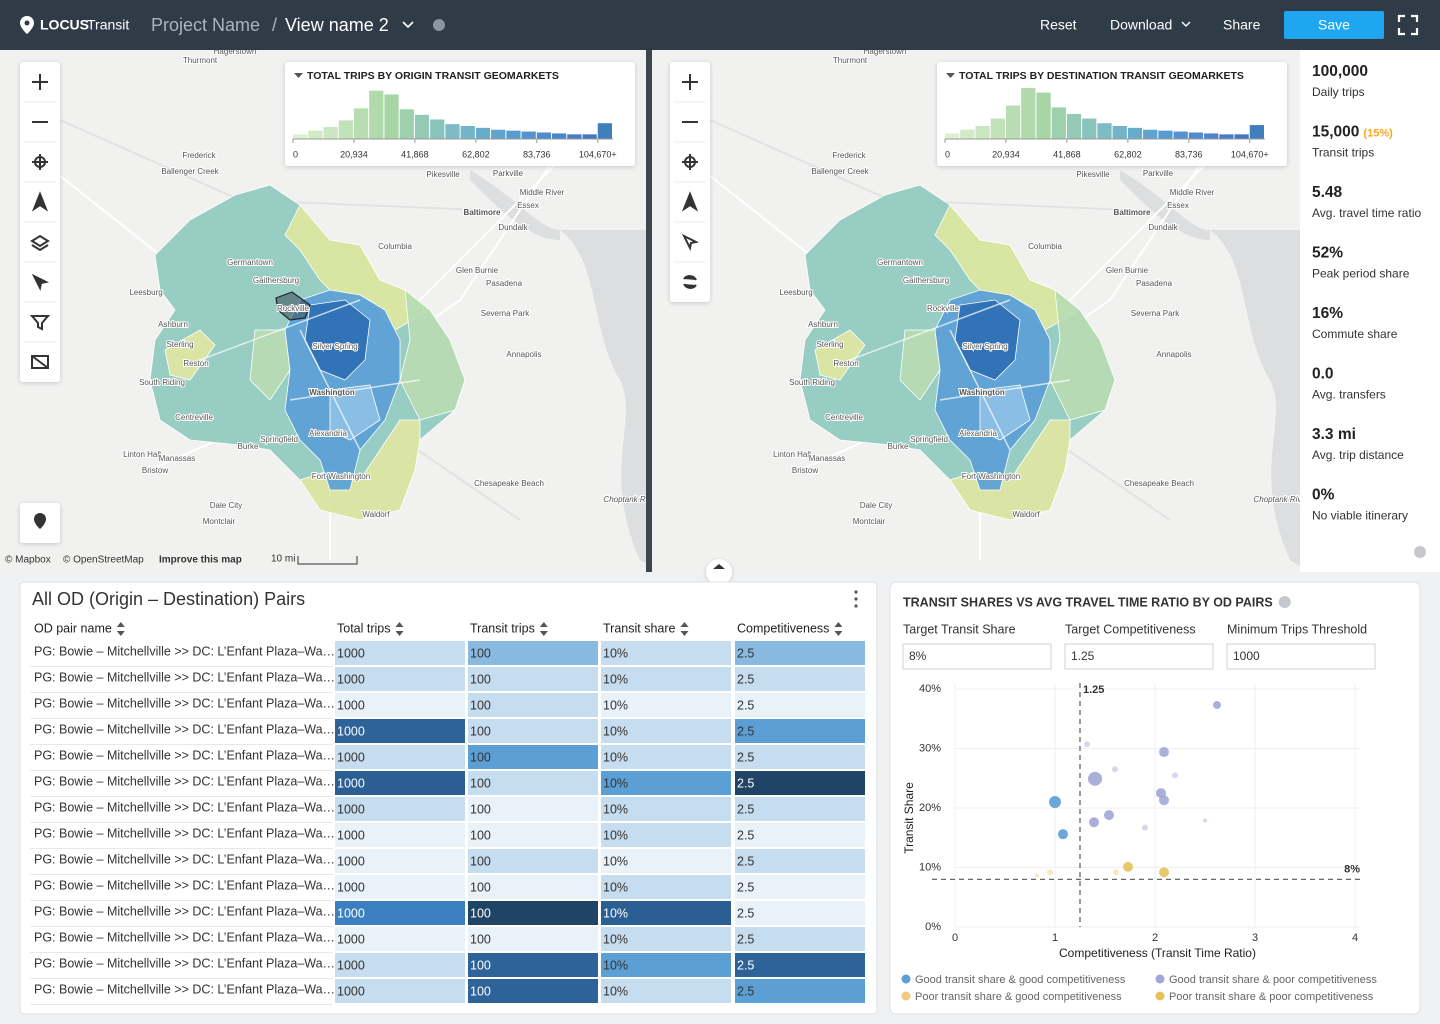 The width and height of the screenshot is (1440, 1024). I want to click on project-name: Project Name, so click(205, 25).